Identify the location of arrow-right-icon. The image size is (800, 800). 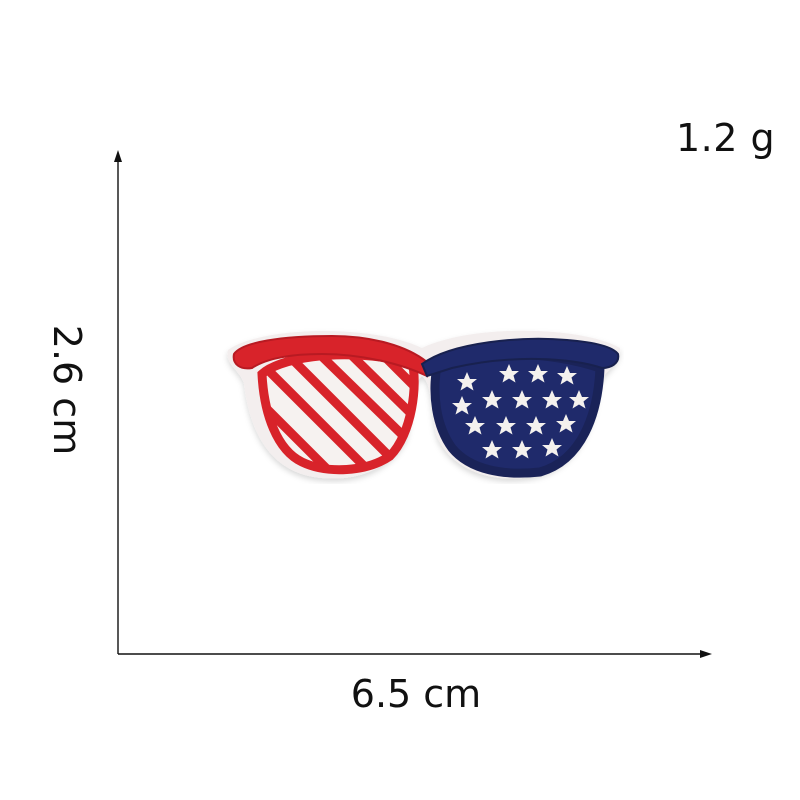
(706, 654).